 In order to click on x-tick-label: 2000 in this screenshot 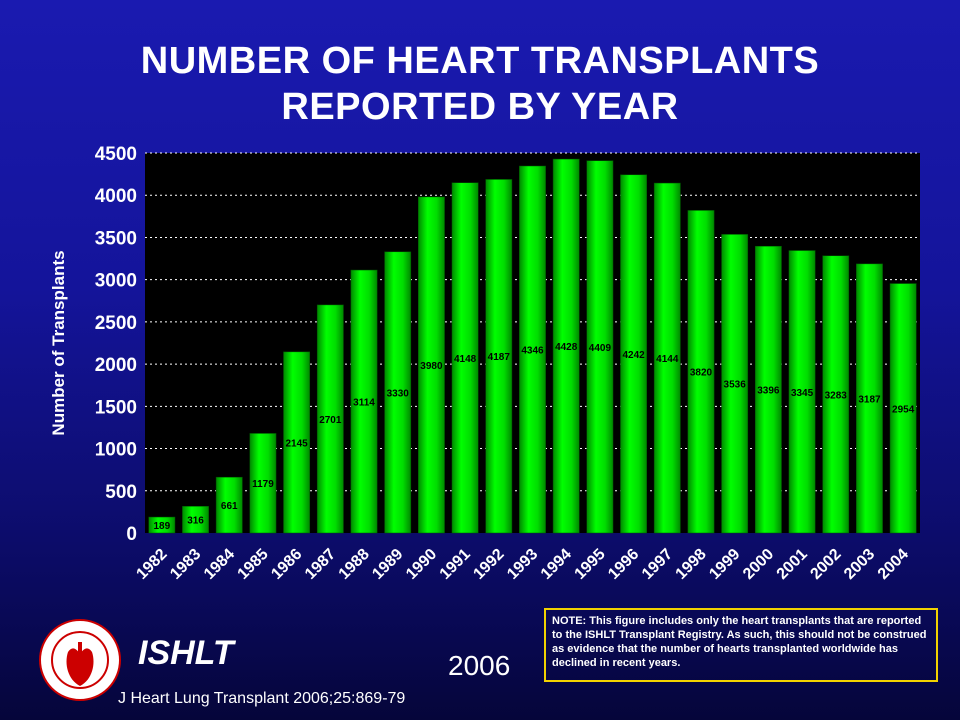, I will do `click(758, 564)`.